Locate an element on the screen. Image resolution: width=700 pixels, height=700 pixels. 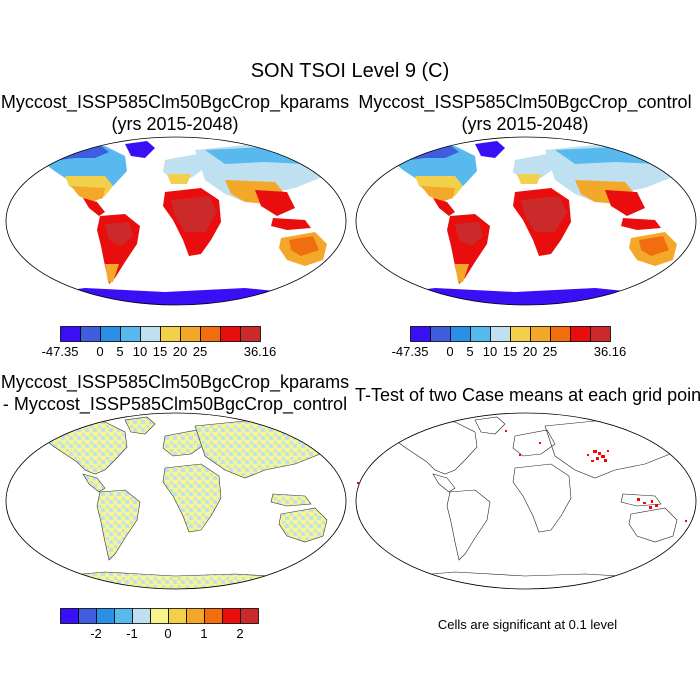
kparams-map is located at coordinates (176, 221).